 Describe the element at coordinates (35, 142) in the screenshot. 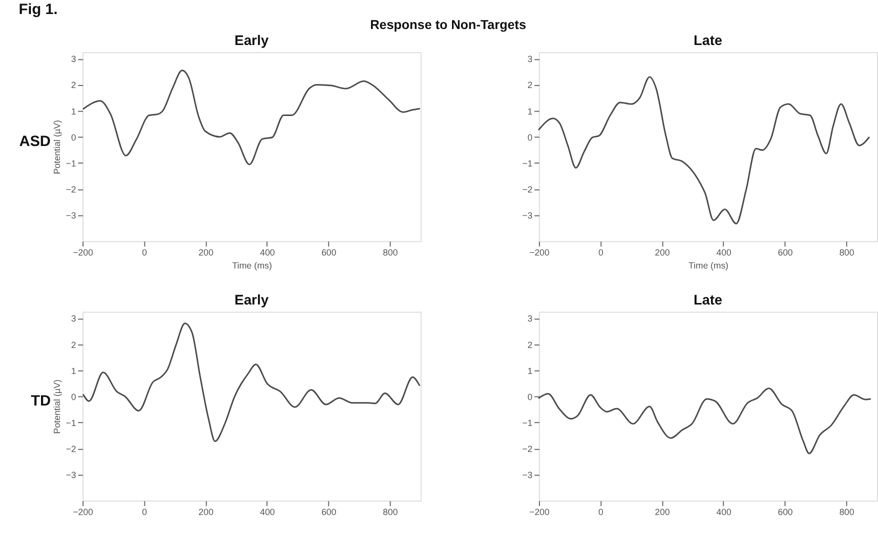

I see `text: ASD` at that location.